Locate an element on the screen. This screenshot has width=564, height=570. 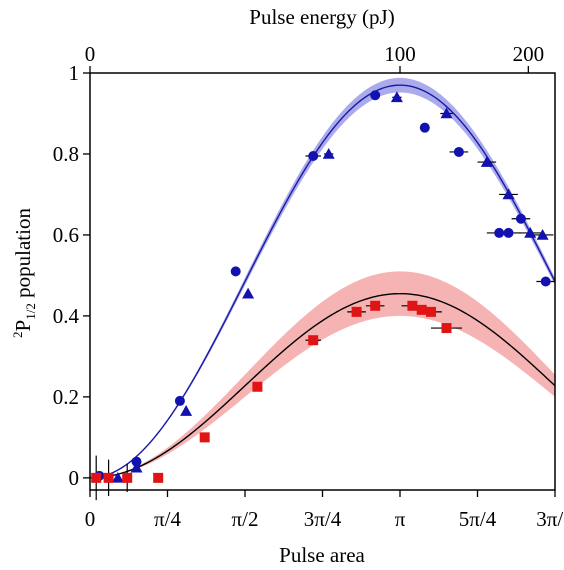
svg-text: 2P1/2 population is located at coordinates (24, 273).